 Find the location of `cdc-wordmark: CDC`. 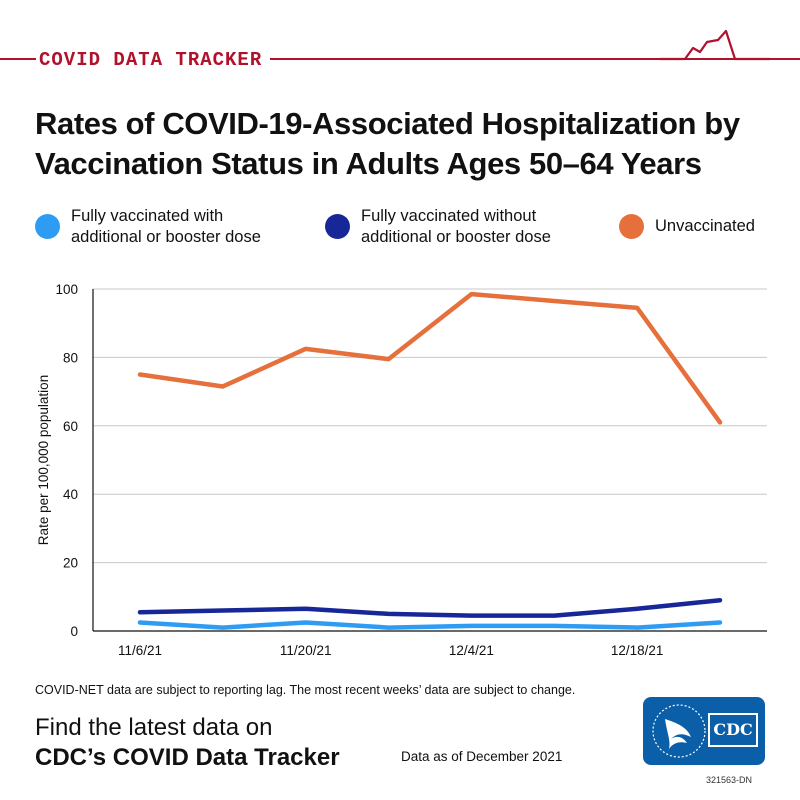

cdc-wordmark: CDC is located at coordinates (733, 730).